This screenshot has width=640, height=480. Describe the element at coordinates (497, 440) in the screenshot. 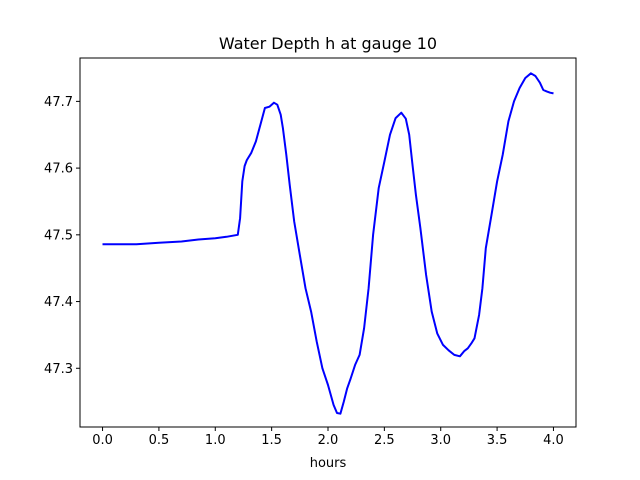

I see `x-tick-label: 3.5` at that location.